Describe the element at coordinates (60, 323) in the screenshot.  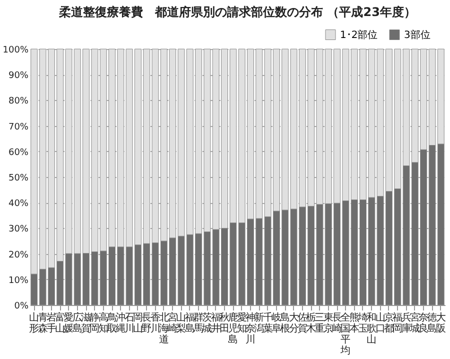
I see `x-tick-label: 富山` at that location.